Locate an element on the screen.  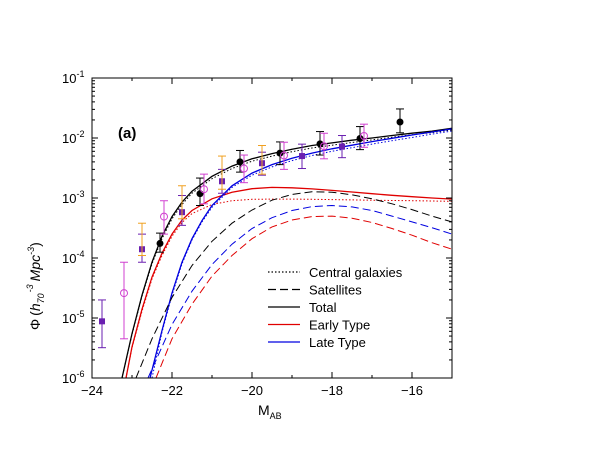
y-axis-phi: Φ is located at coordinates (35, 324).